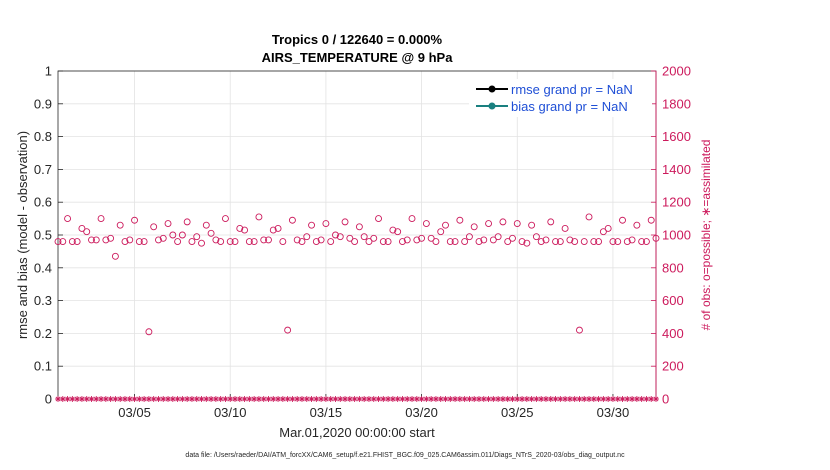 The image size is (830, 470). I want to click on x-tick-label: 03/25, so click(517, 412).